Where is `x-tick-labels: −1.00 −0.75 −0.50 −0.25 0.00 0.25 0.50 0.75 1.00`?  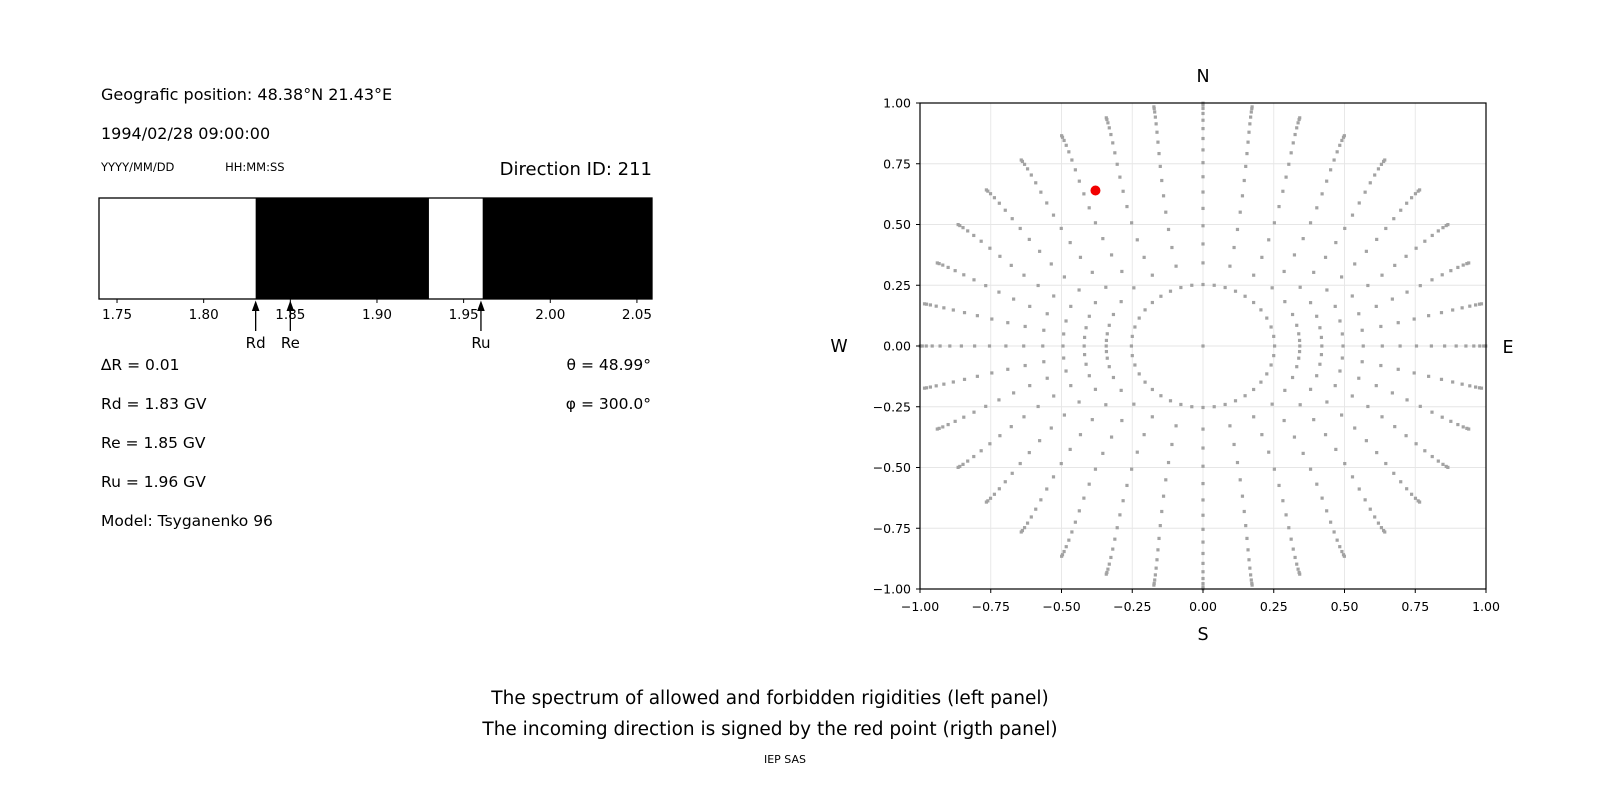
x-tick-labels: −1.00 −0.75 −0.50 −0.25 0.00 0.25 0.50 0.75 1.00 is located at coordinates (1200, 601).